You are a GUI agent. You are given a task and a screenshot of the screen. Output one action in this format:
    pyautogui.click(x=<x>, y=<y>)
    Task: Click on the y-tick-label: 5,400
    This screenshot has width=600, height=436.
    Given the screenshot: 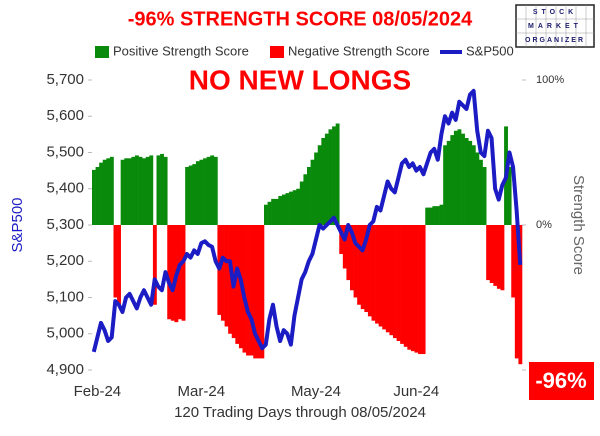 What is the action you would take?
    pyautogui.click(x=65, y=188)
    